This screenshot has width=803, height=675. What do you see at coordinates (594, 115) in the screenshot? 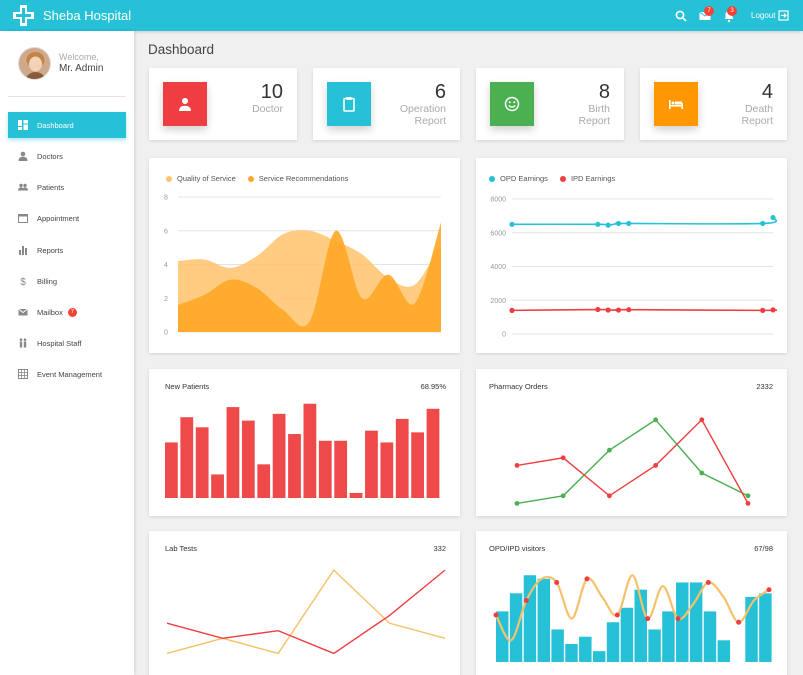
I see `stat-label: Birth Report` at bounding box center [594, 115].